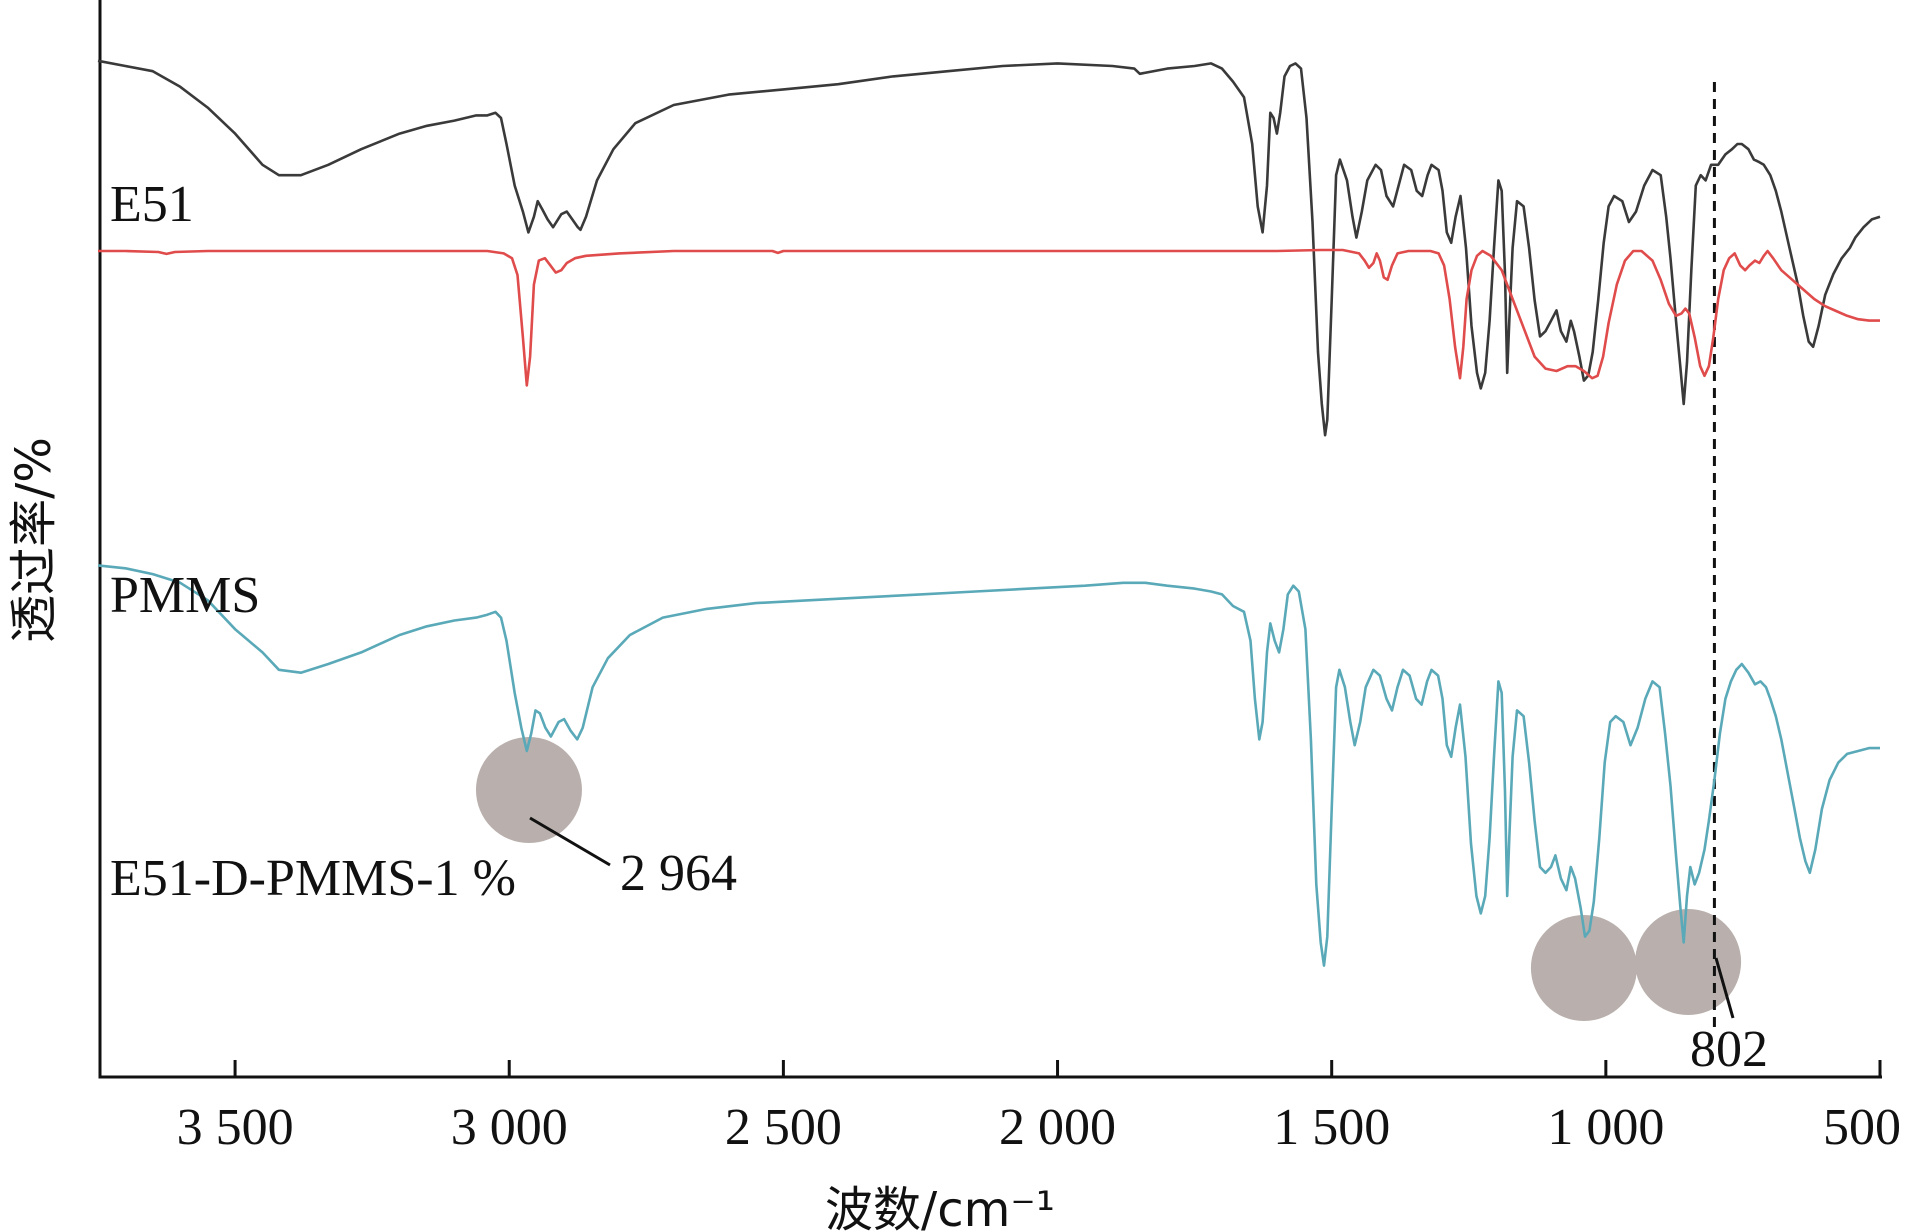 The image size is (1924, 1231). I want to click on x-tick-label: 500, so click(1862, 1127).